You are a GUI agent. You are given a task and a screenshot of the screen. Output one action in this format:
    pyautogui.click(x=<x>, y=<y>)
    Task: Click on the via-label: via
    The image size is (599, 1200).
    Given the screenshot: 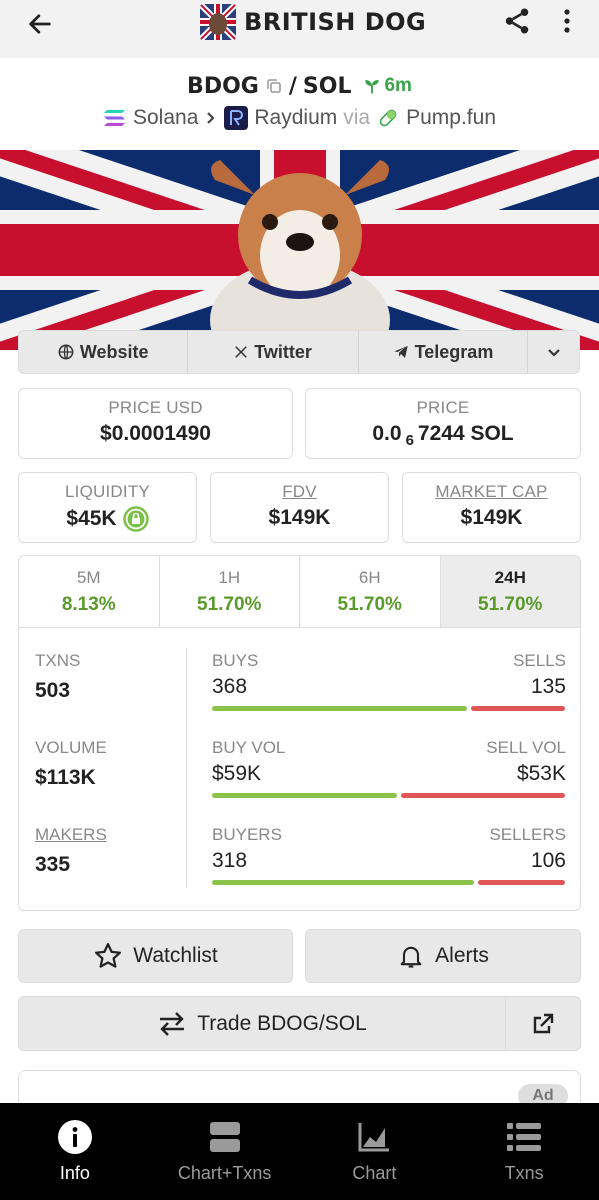 What is the action you would take?
    pyautogui.click(x=357, y=117)
    